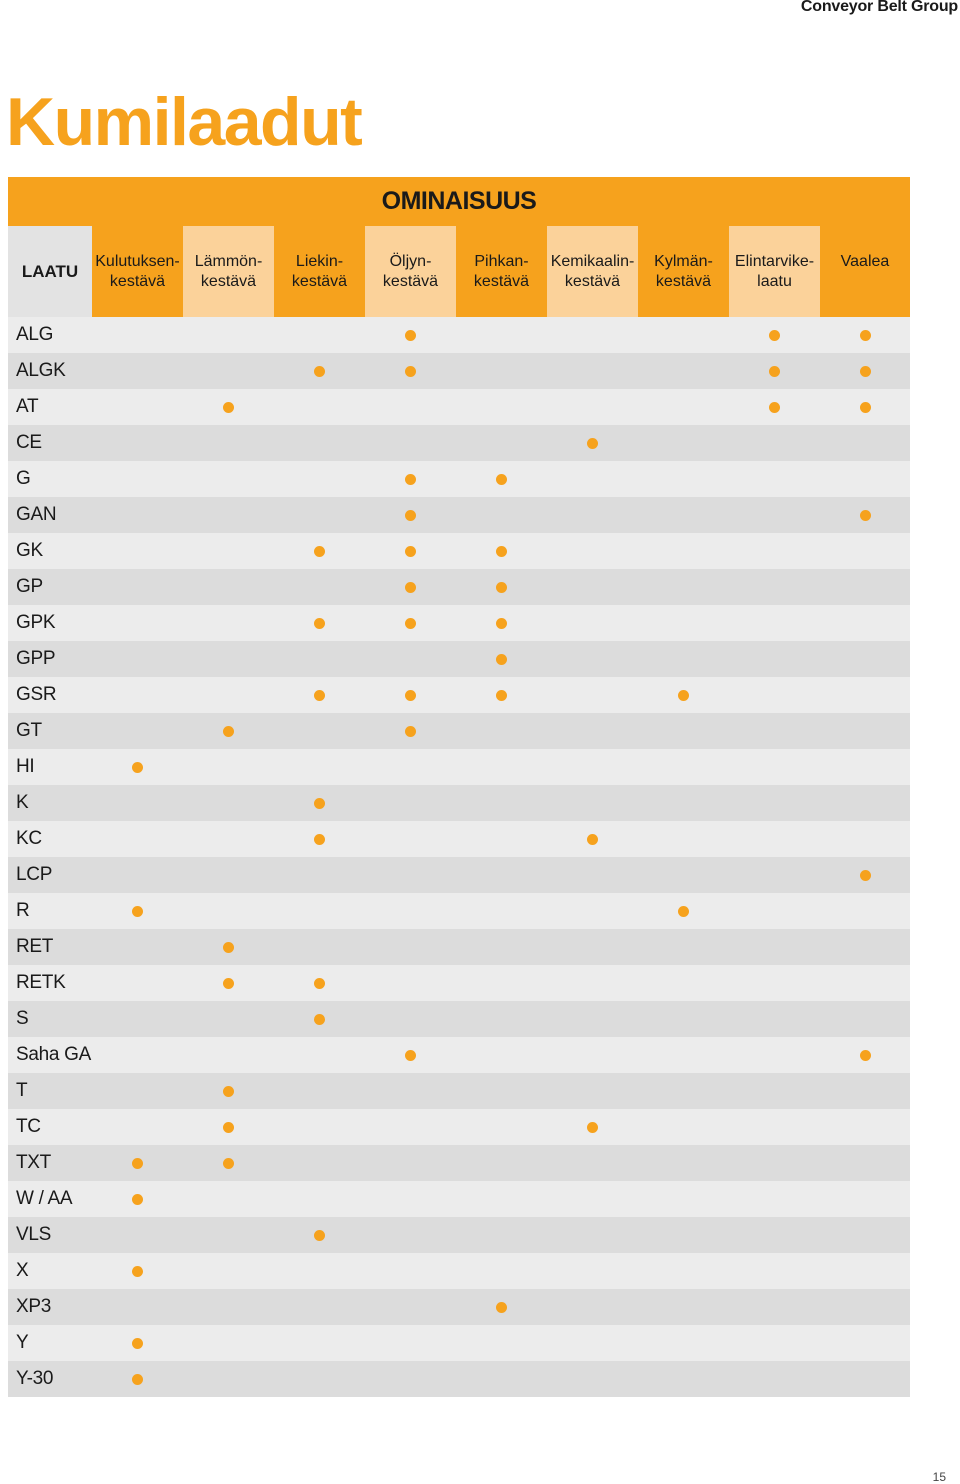 This screenshot has height=1484, width=960. I want to click on table-row: R, so click(459, 911).